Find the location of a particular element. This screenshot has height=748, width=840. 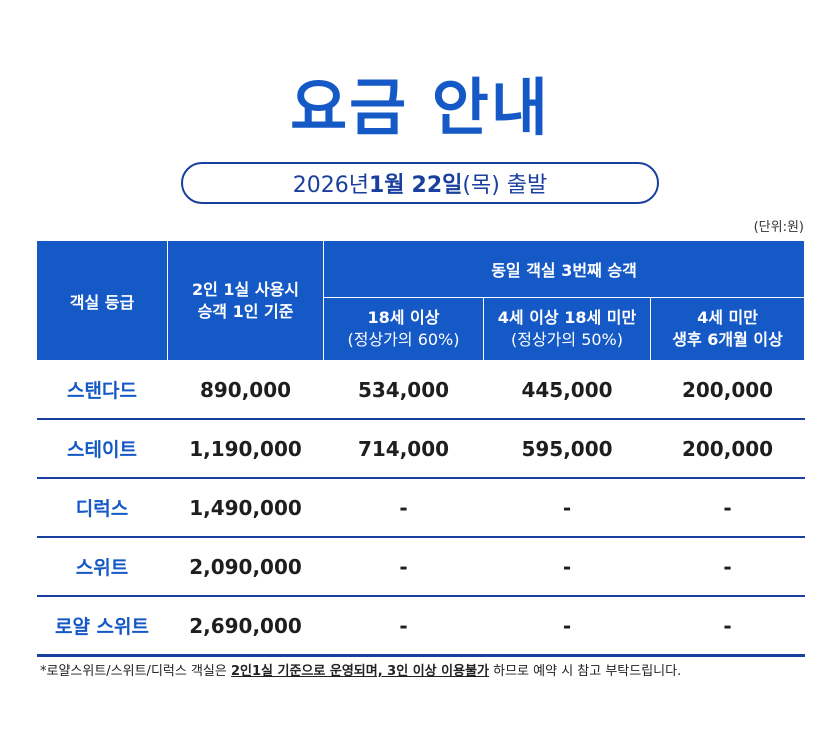

table-row: 디럭스 1,490,000 - - - is located at coordinates (420, 508).